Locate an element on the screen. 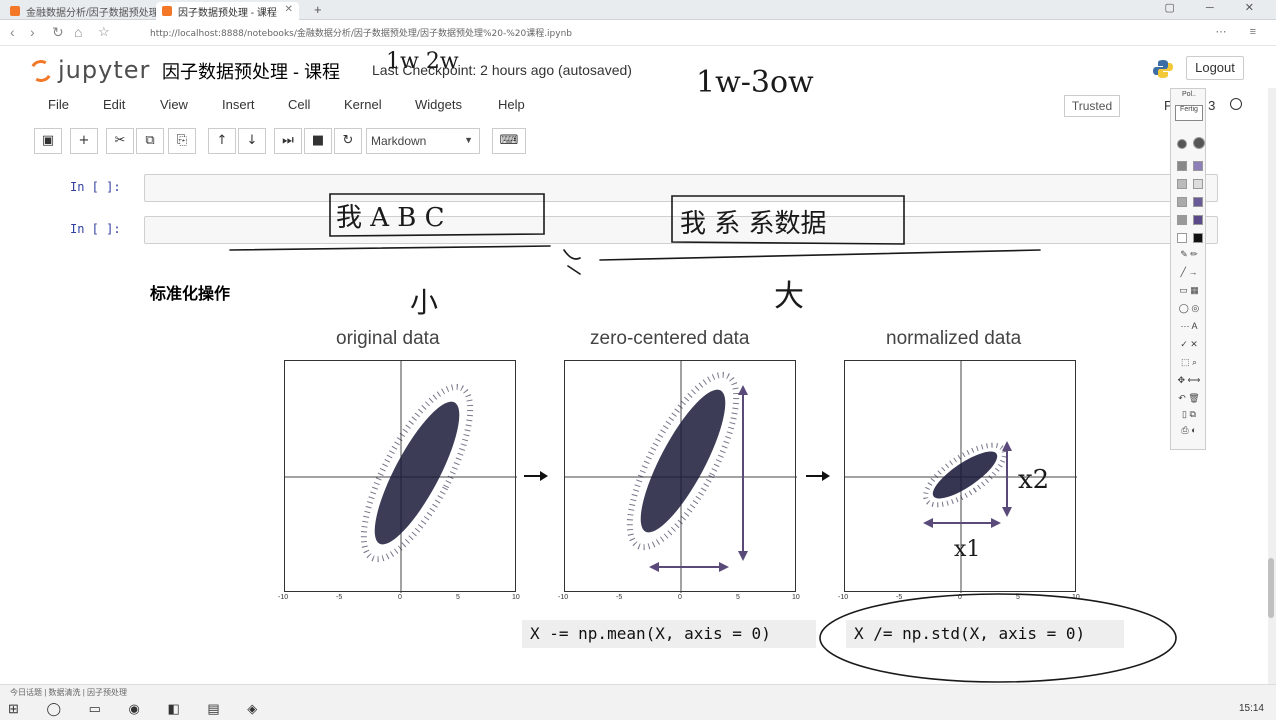 This screenshot has height=720, width=1276. plot-normalized is located at coordinates (960, 476).